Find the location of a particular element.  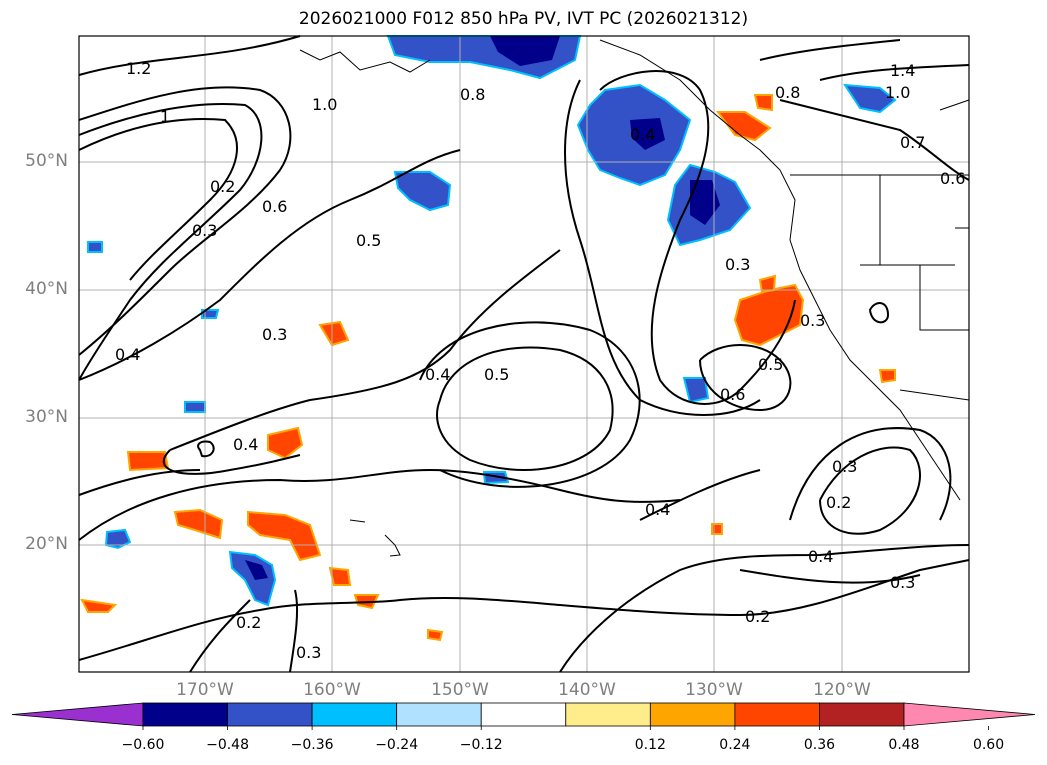

lon-label-150w: 150°W is located at coordinates (460, 690).